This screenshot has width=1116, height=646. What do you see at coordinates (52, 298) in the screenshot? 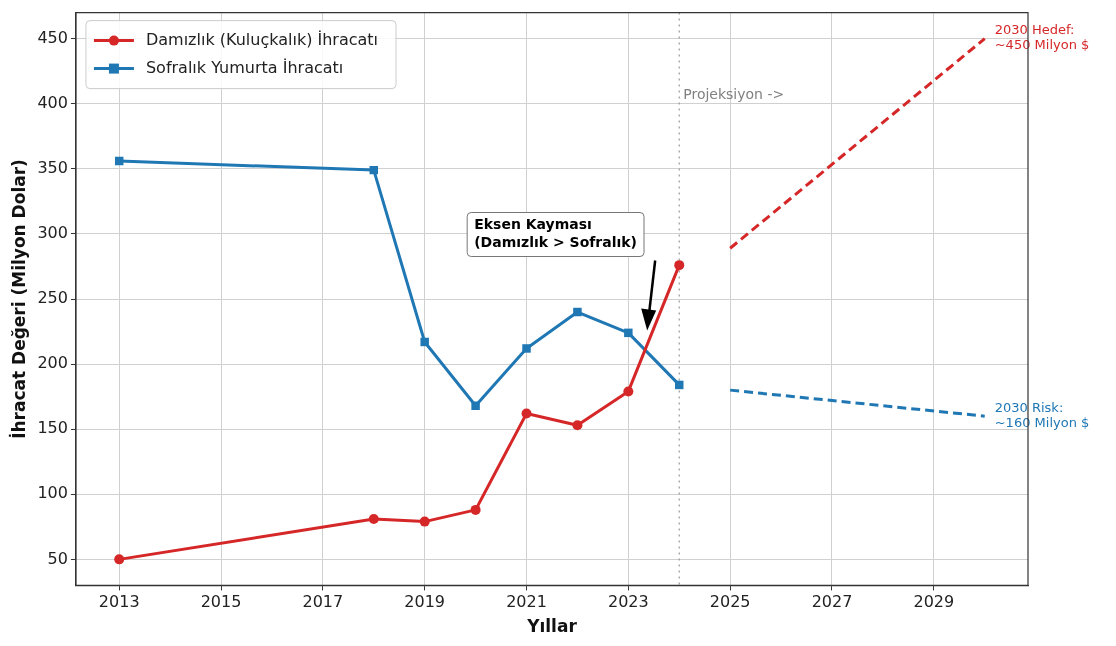
I see `y-tick-label: 250` at bounding box center [52, 298].